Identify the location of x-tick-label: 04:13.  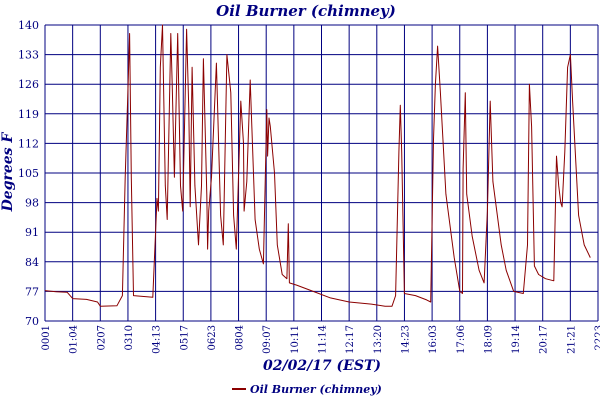
(157, 339).